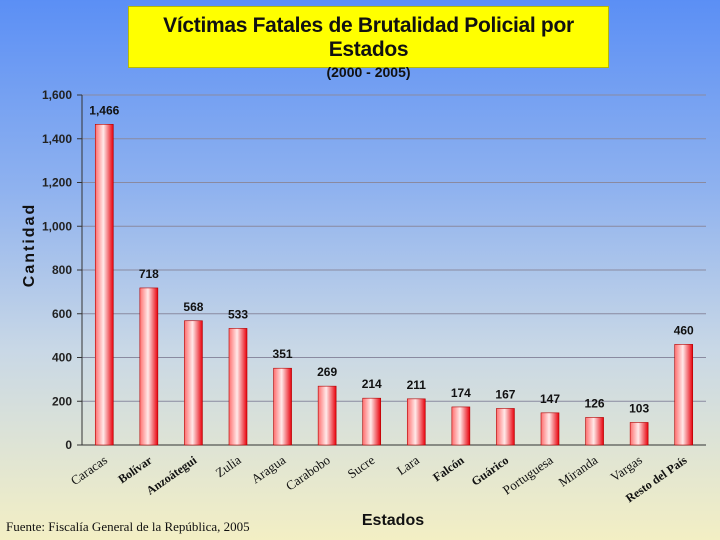 Image resolution: width=720 pixels, height=540 pixels. What do you see at coordinates (550, 399) in the screenshot?
I see `bar-value-label: 147` at bounding box center [550, 399].